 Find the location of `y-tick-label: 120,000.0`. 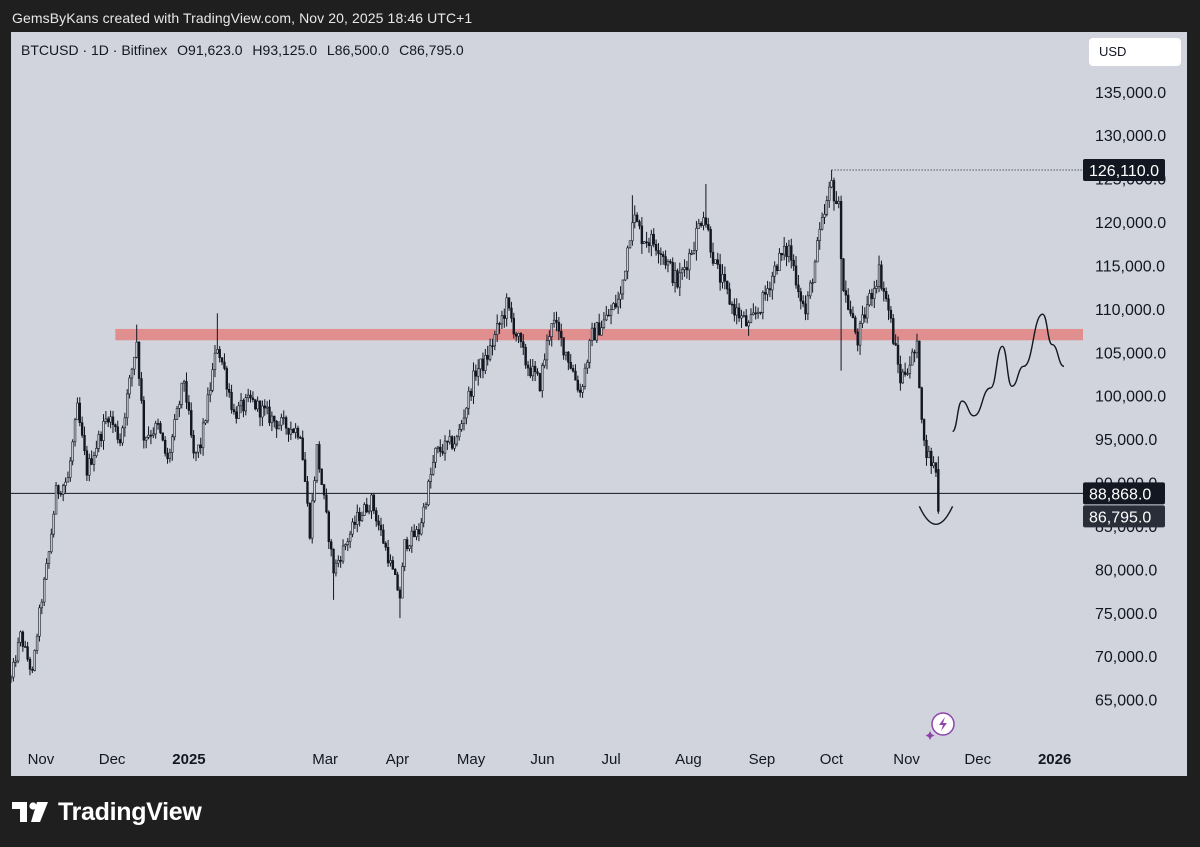

y-tick-label: 120,000.0 is located at coordinates (1130, 223).